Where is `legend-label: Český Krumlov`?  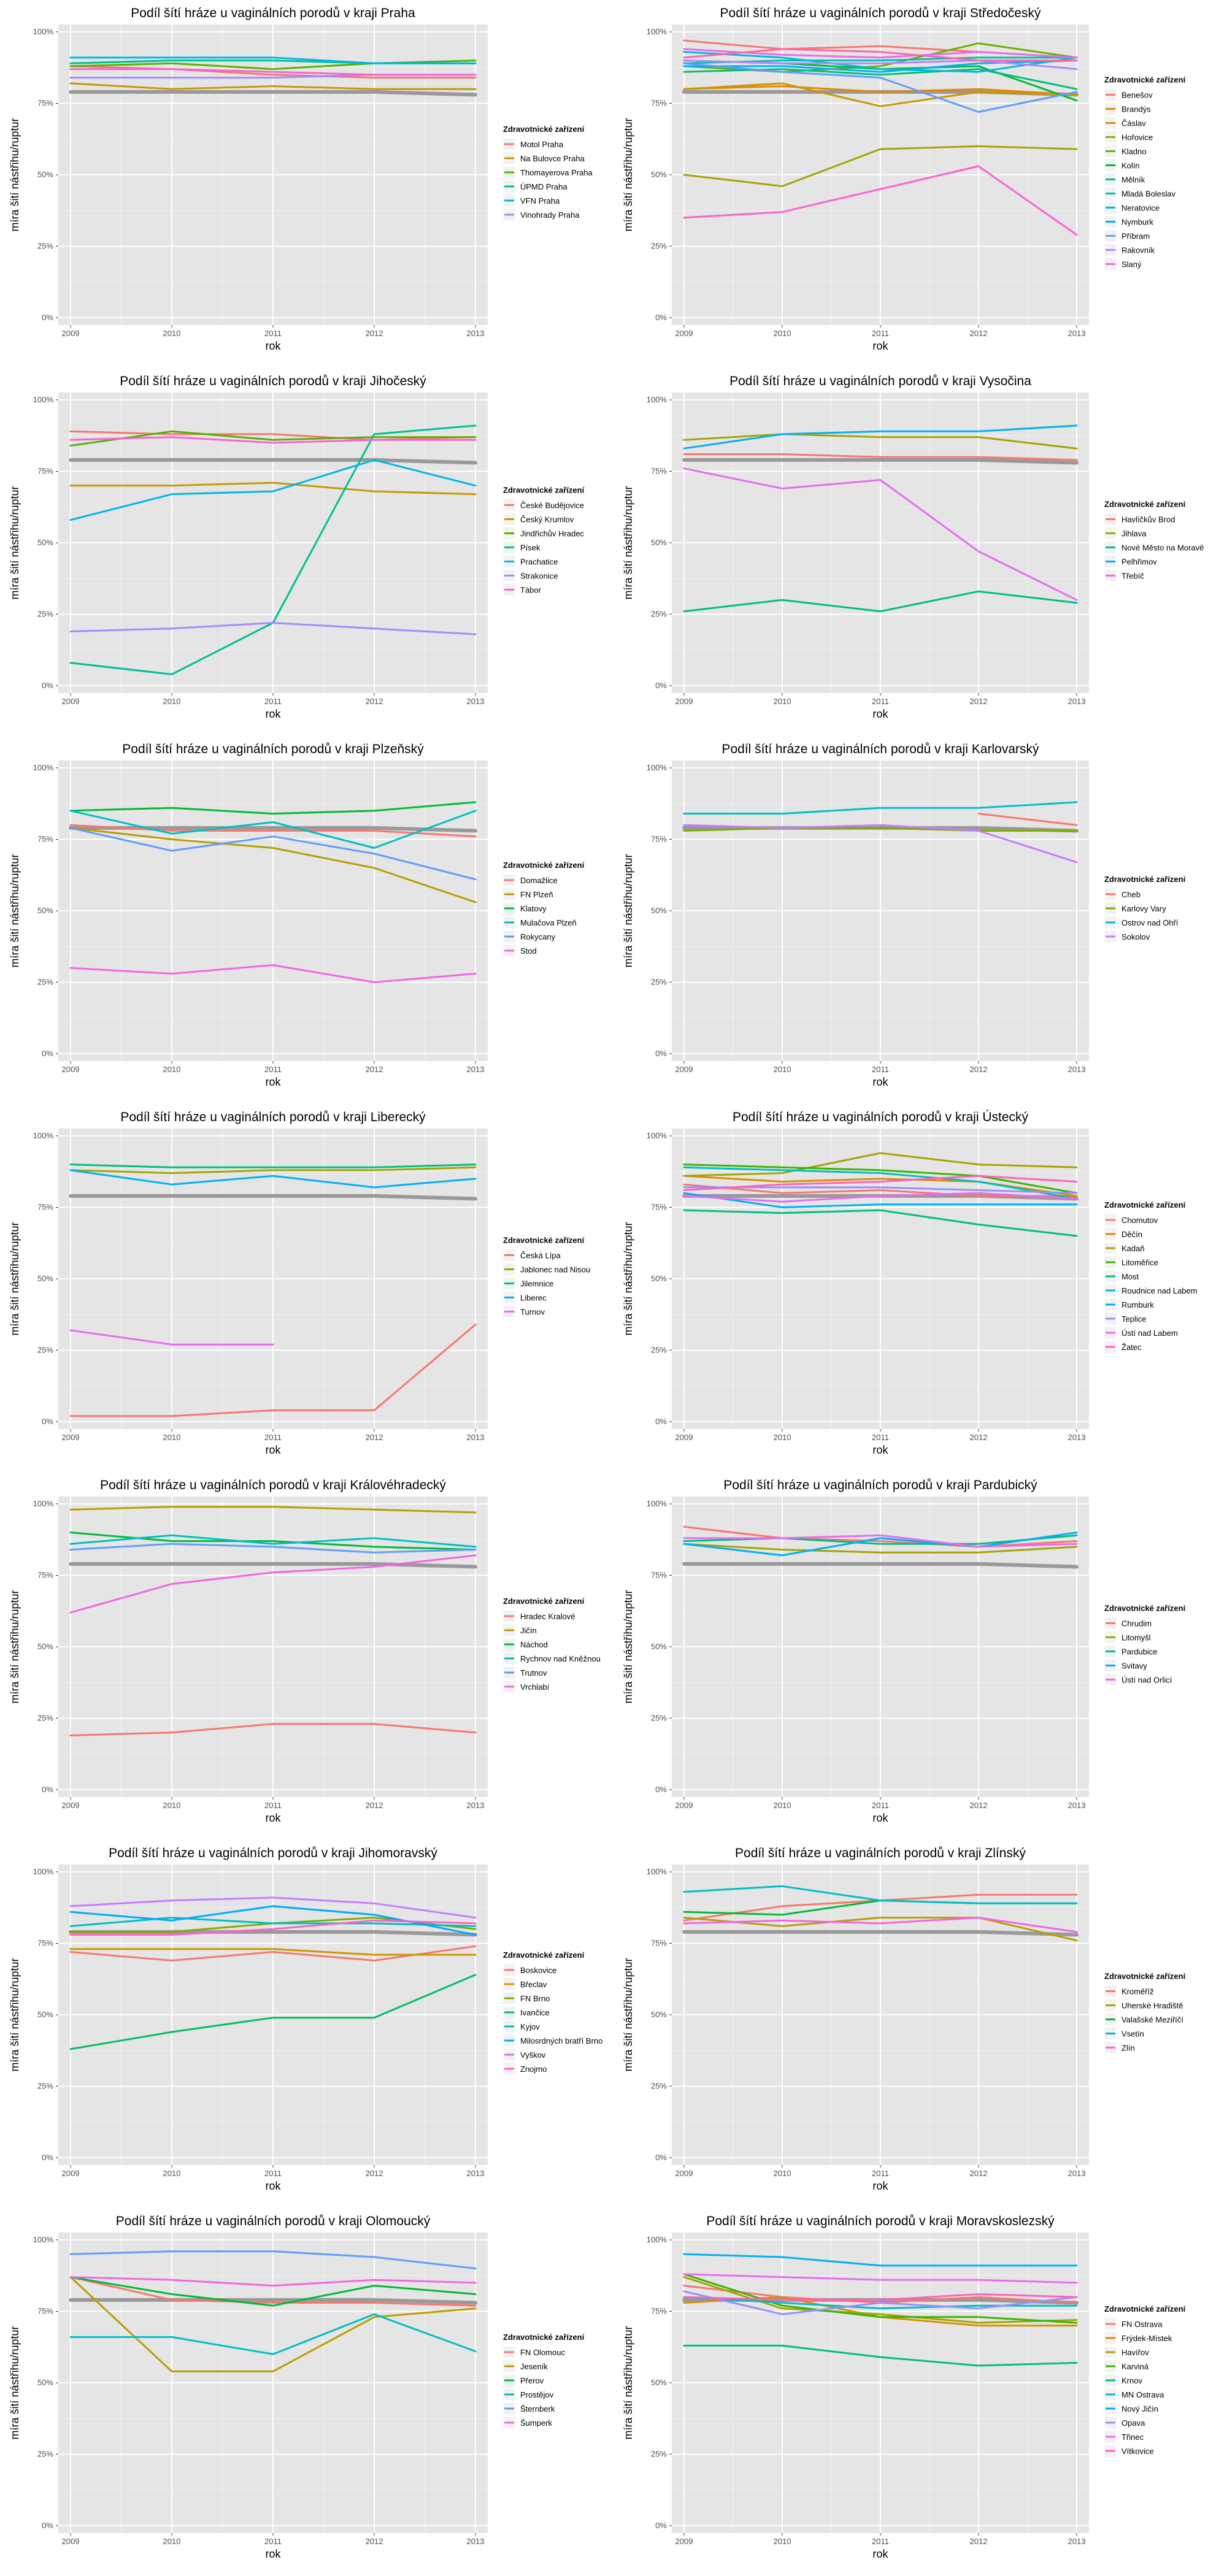
legend-label: Český Krumlov is located at coordinates (547, 519).